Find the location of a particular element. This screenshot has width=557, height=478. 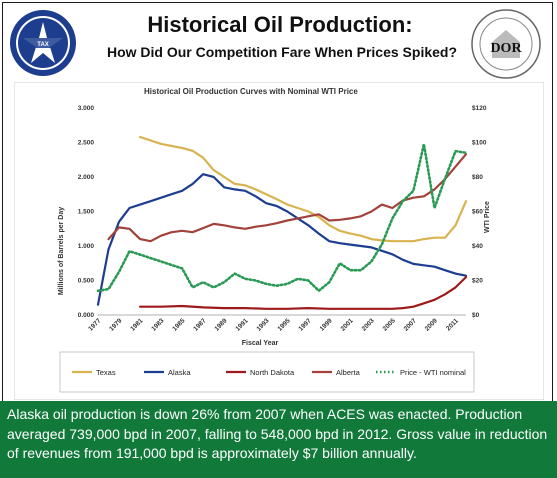

y2-tick-label: $40 is located at coordinates (477, 246).